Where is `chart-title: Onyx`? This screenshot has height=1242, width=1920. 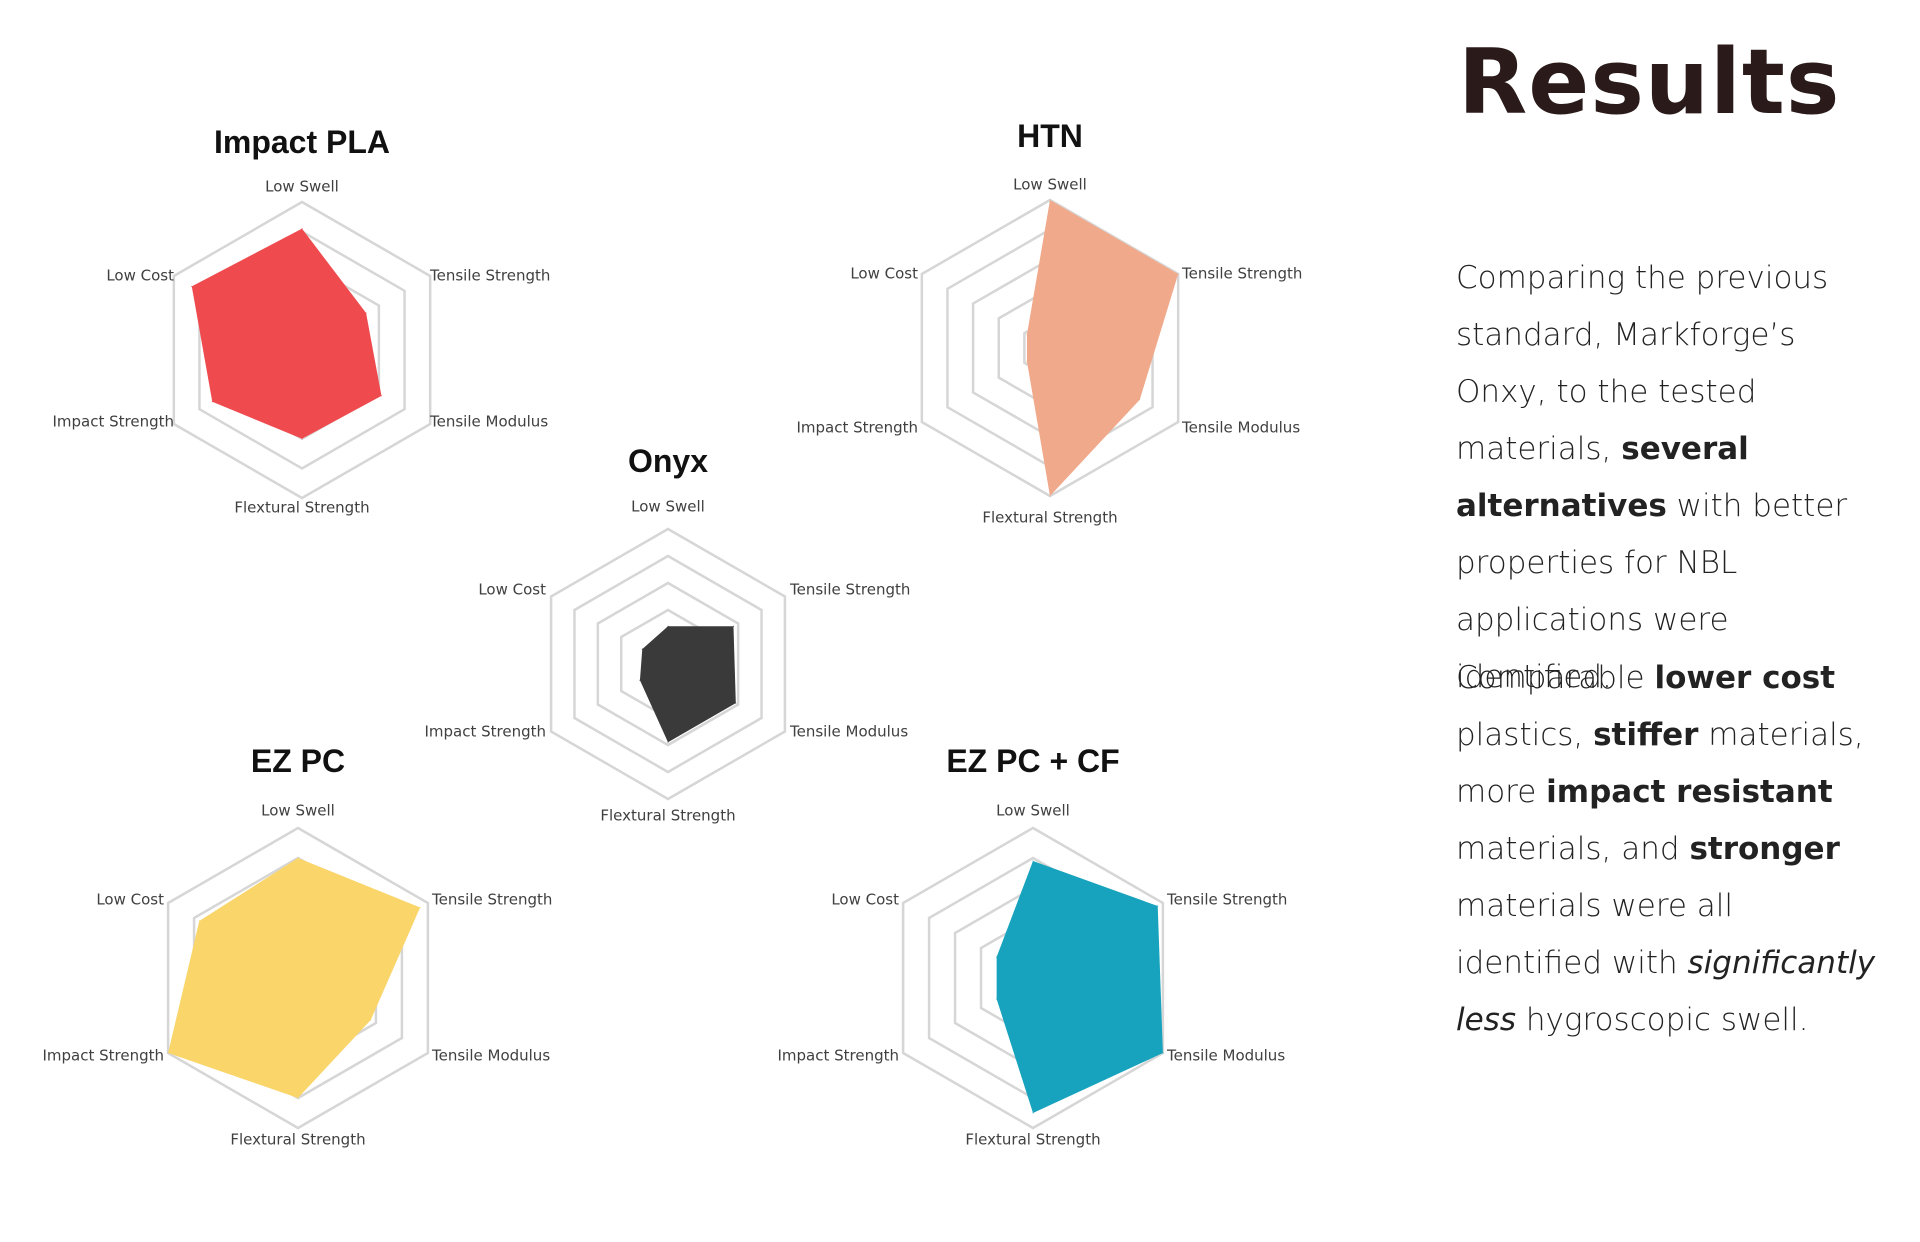 chart-title: Onyx is located at coordinates (668, 461).